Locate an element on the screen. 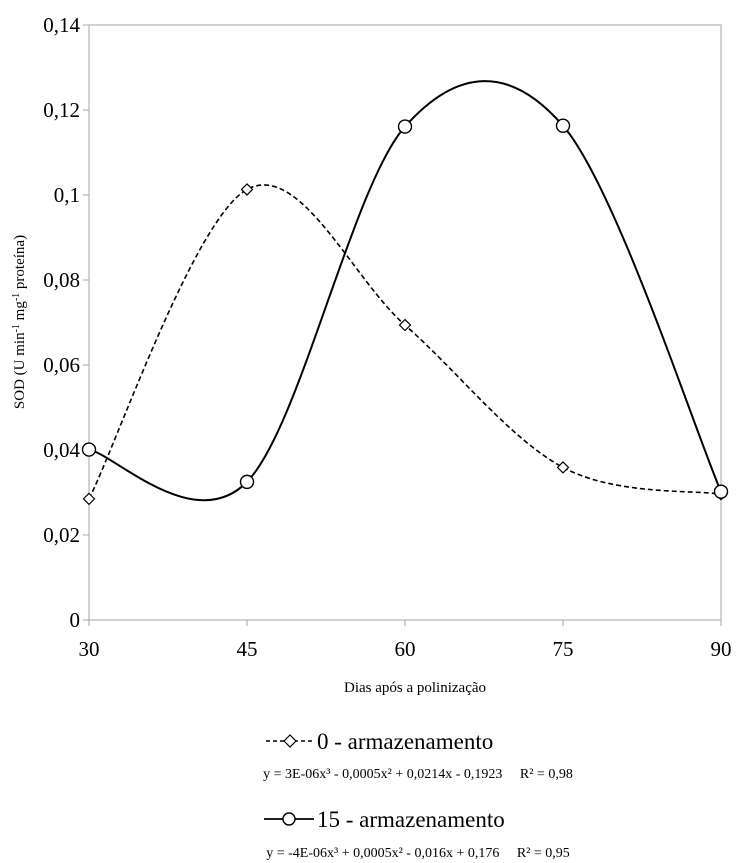 Image resolution: width=737 pixels, height=863 pixels. y-tick-label: 0,08 is located at coordinates (61, 280).